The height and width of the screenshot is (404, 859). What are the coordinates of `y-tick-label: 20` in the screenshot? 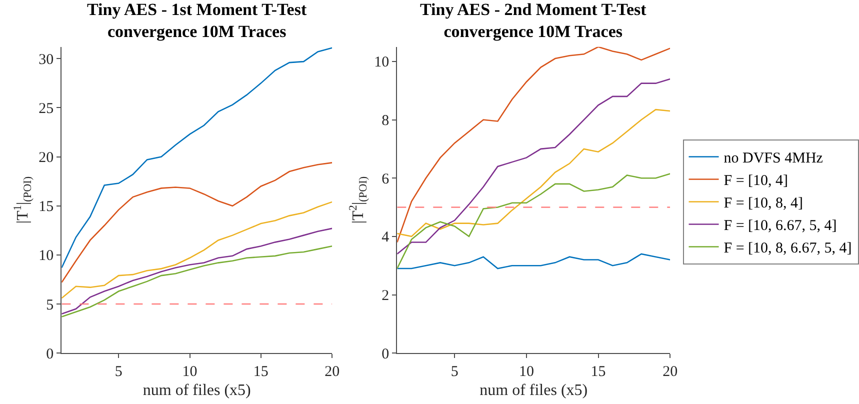 It's located at (46, 158).